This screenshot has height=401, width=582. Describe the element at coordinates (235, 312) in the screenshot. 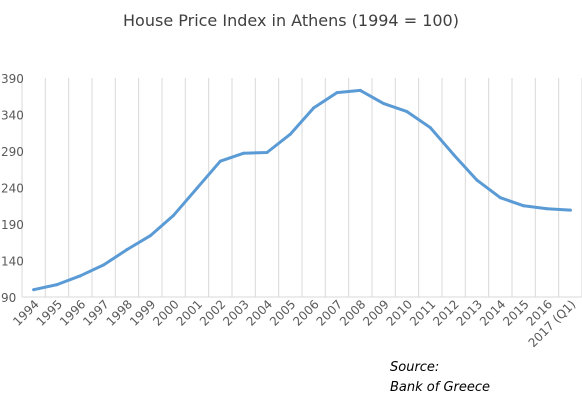

I see `x-tick-label: 2003` at that location.